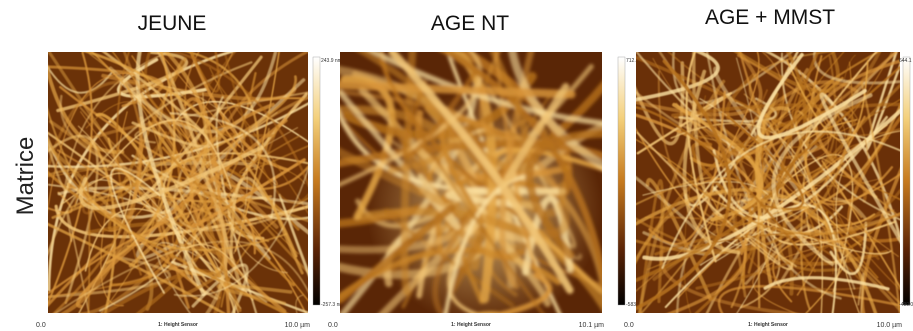 The width and height of the screenshot is (913, 331). I want to click on colorbar, so click(621, 181).